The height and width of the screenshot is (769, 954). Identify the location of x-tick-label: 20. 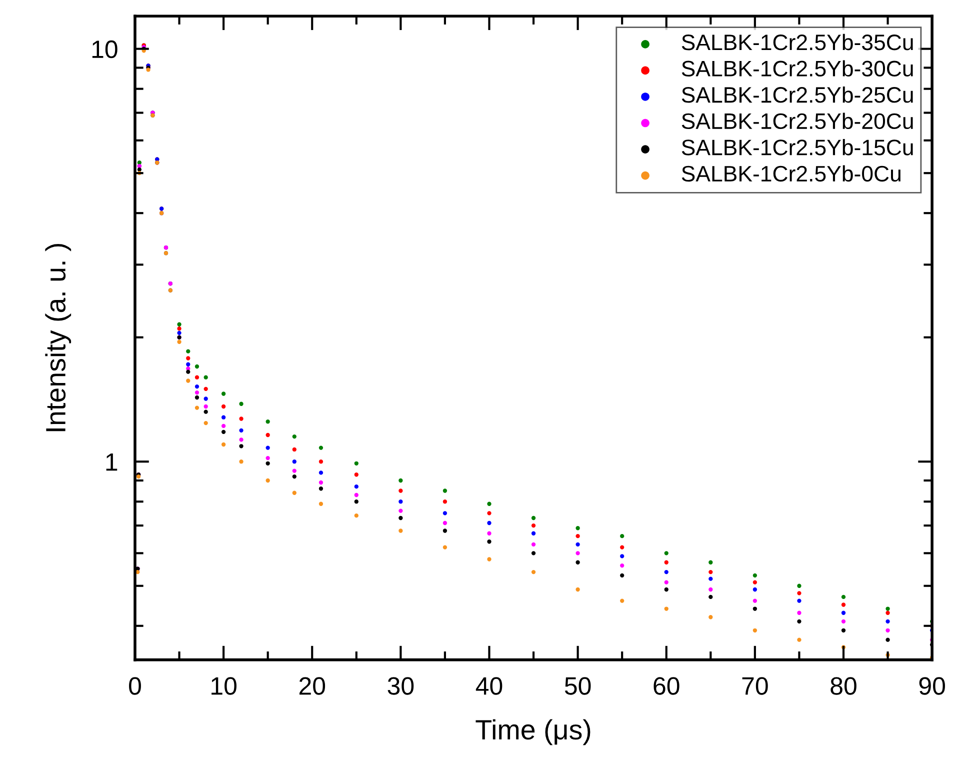
(312, 686).